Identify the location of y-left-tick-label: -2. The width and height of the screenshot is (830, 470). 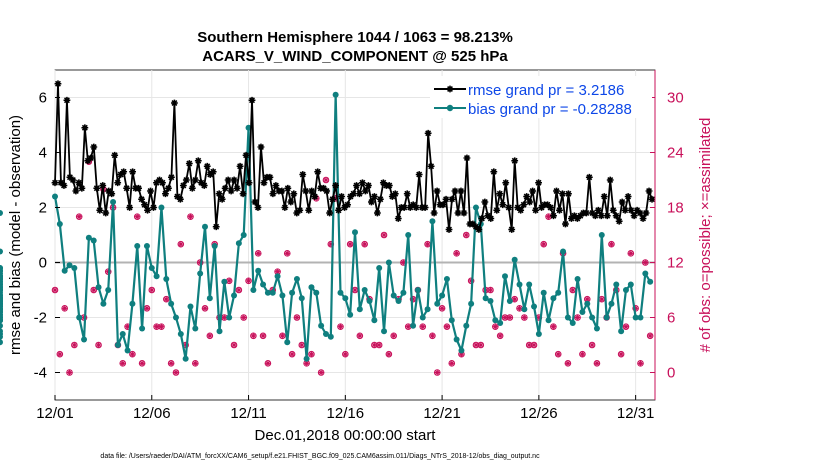
(40, 318).